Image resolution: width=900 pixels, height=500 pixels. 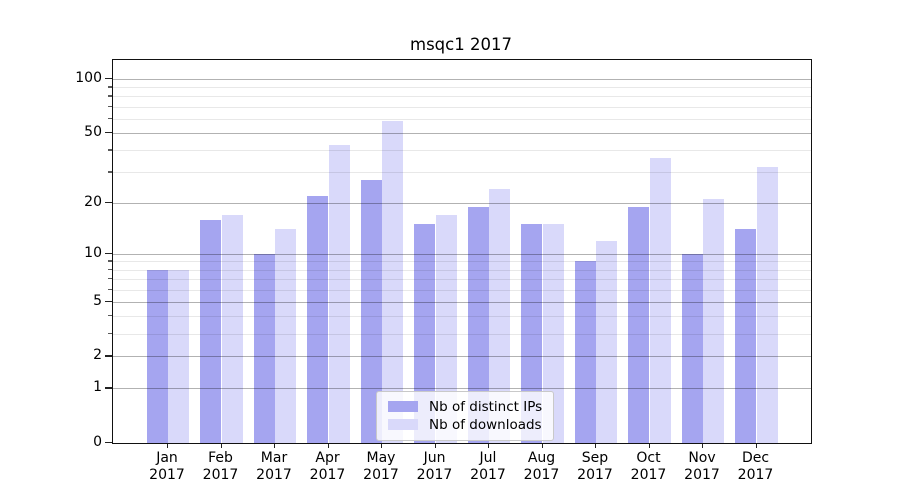 What do you see at coordinates (93, 131) in the screenshot?
I see `y-tick-label-50: 50` at bounding box center [93, 131].